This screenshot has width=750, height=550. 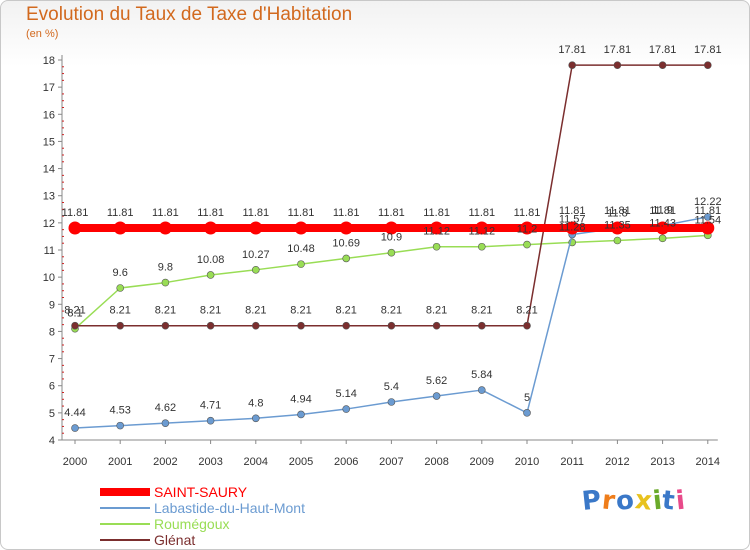 What do you see at coordinates (49, 197) in the screenshot?
I see `y-tick-label: 13` at bounding box center [49, 197].